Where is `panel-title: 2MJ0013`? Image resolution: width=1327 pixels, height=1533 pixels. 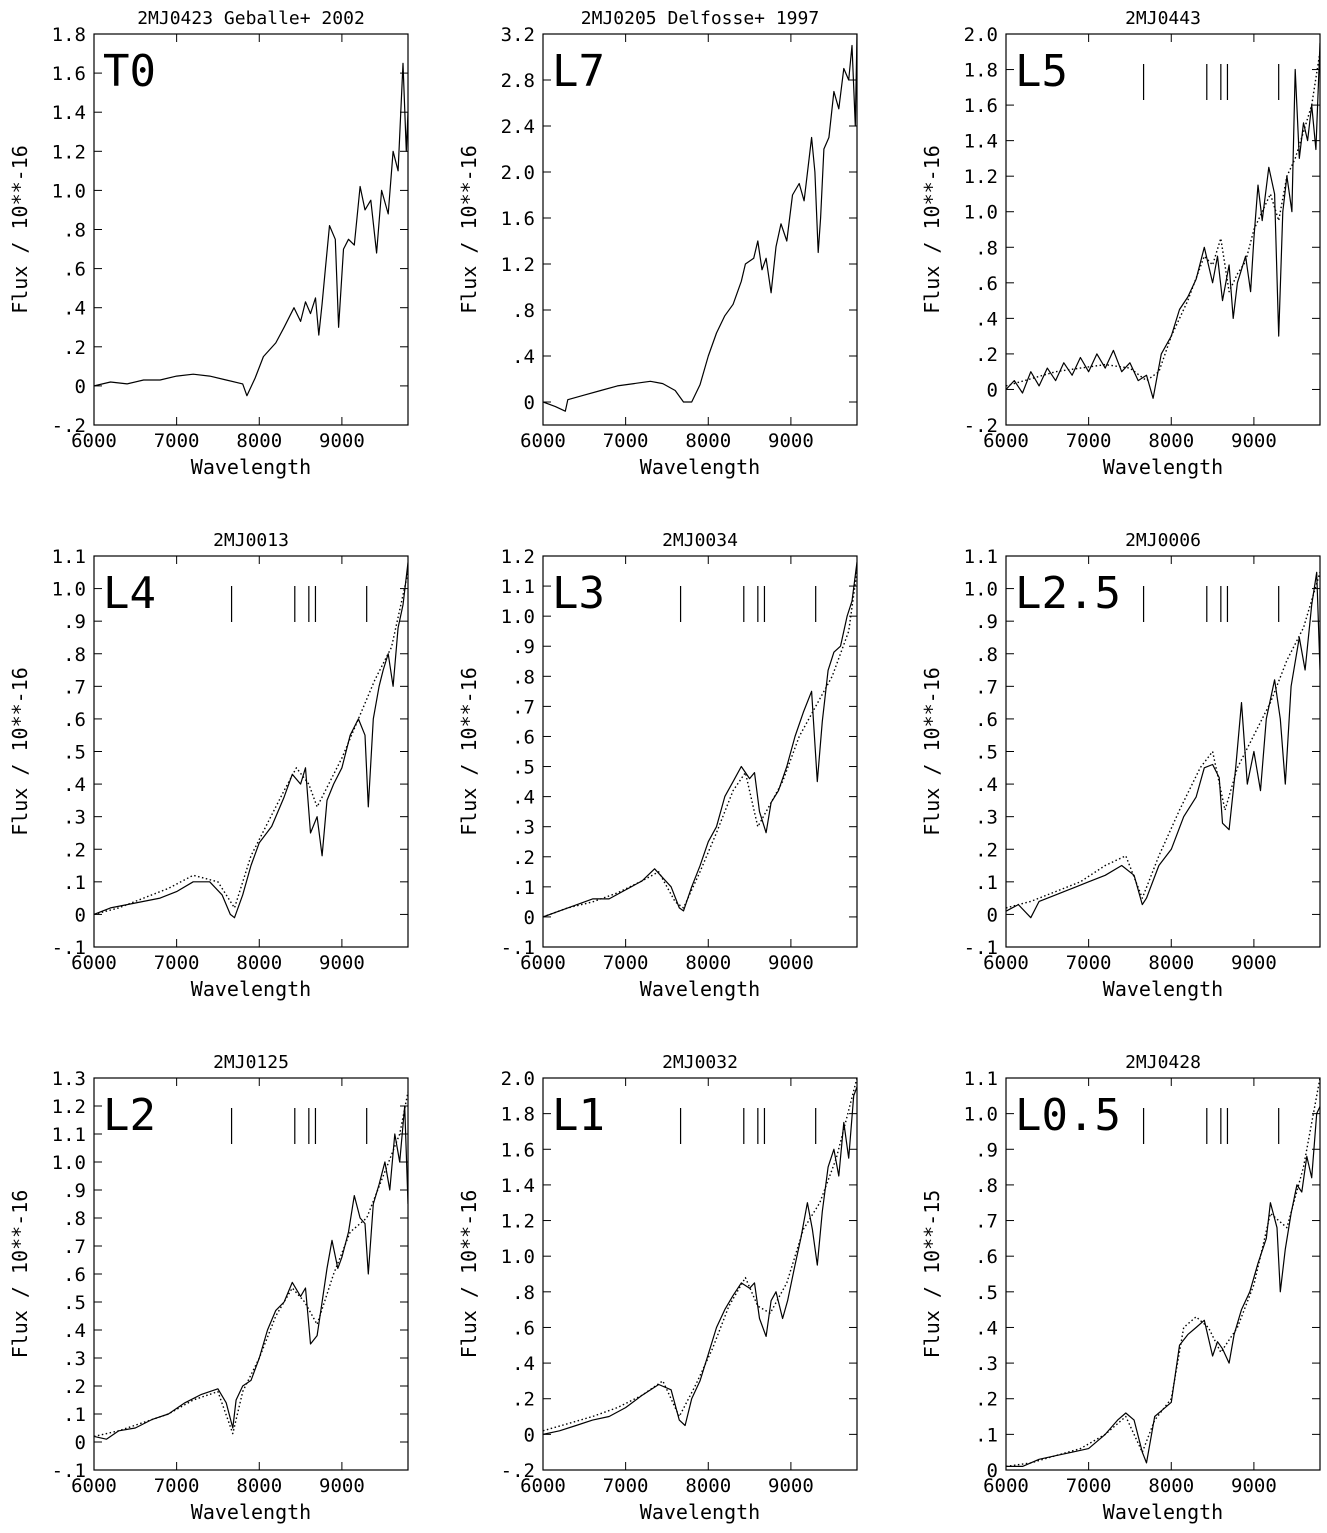 panel-title: 2MJ0013 is located at coordinates (251, 540).